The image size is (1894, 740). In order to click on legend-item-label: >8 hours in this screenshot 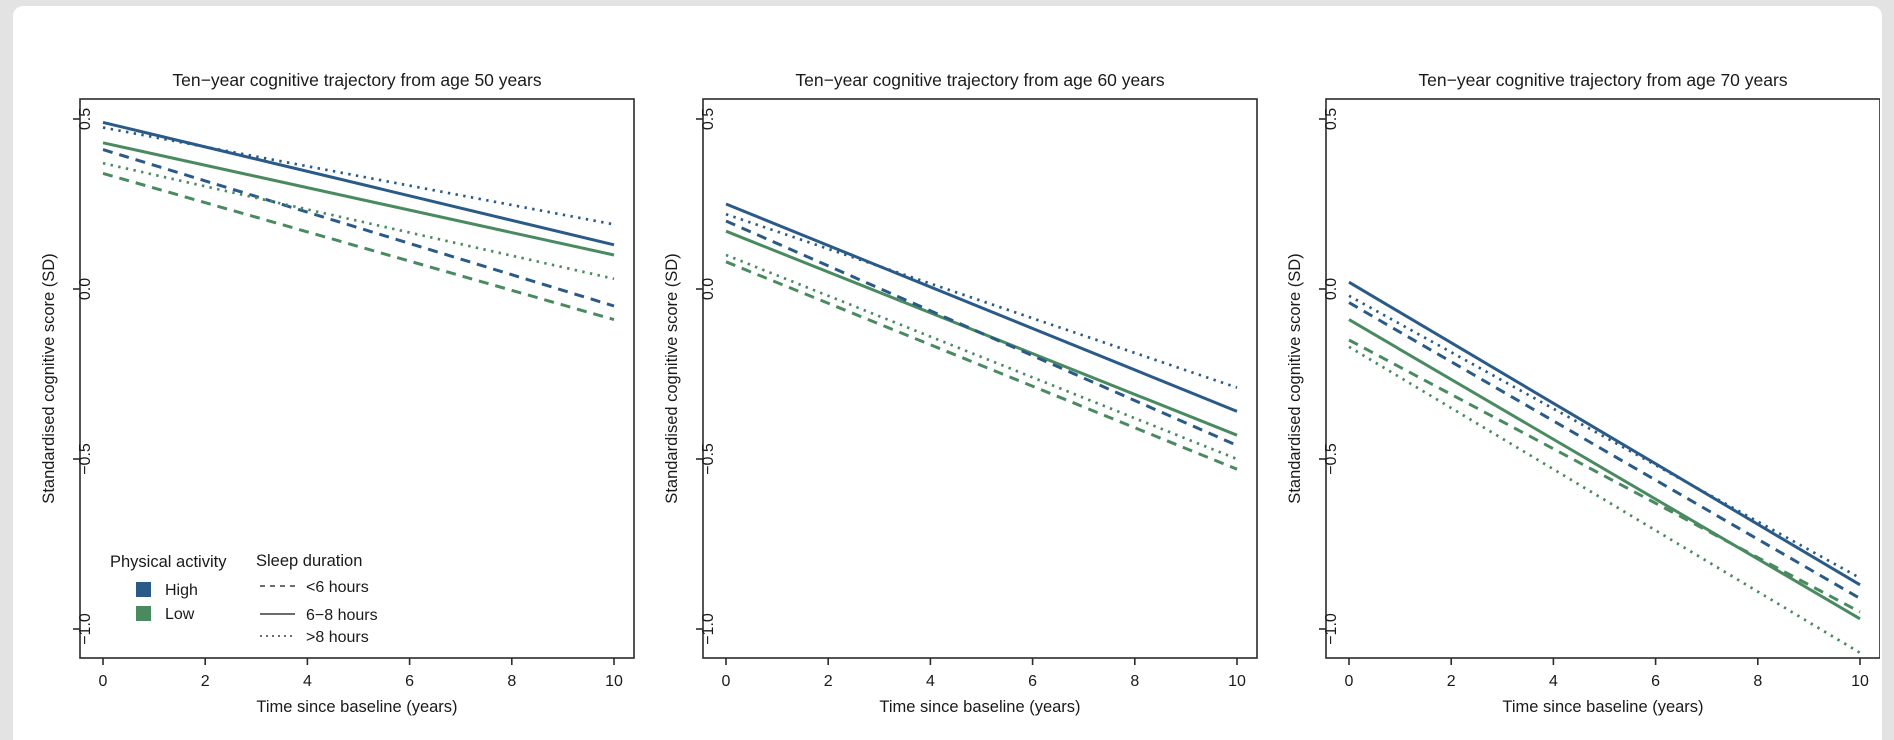, I will do `click(337, 637)`.